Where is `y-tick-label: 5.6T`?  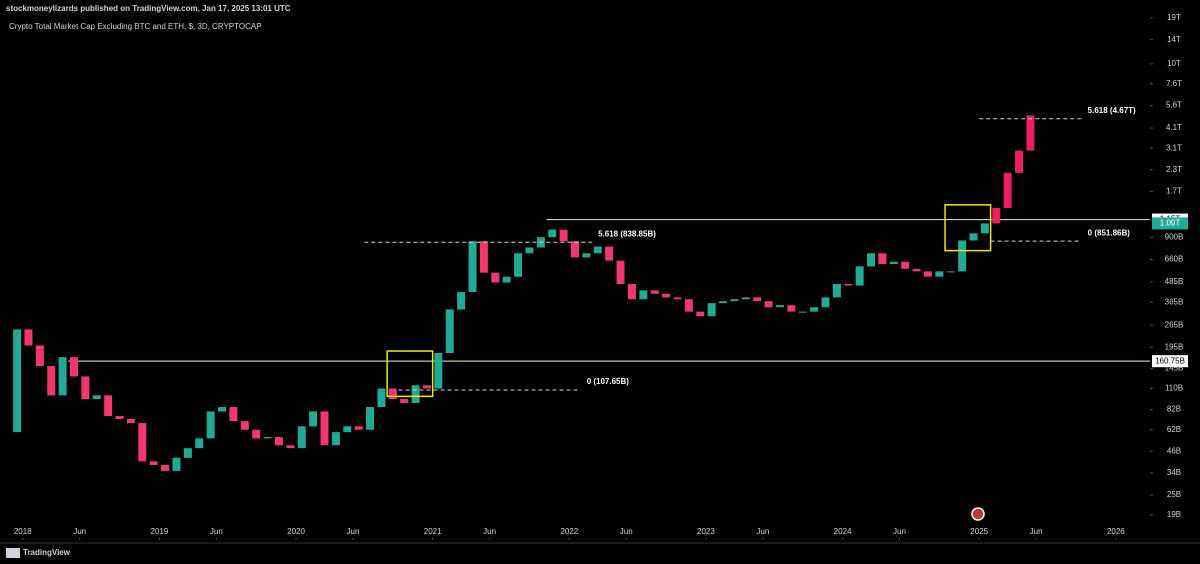 y-tick-label: 5.6T is located at coordinates (1174, 105).